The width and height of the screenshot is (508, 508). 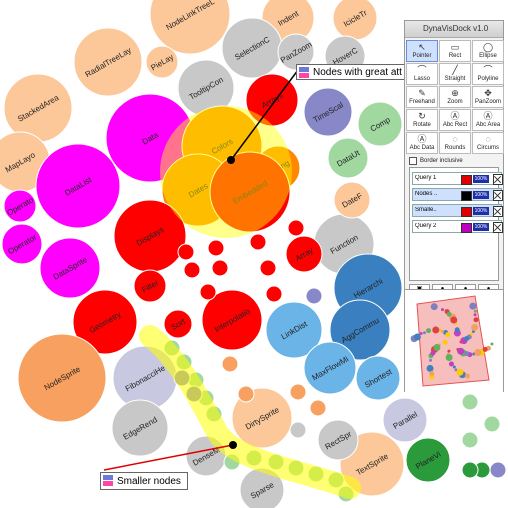 I want to click on callout-nodes-great-attention: Nodes with great att, so click(x=352, y=72).